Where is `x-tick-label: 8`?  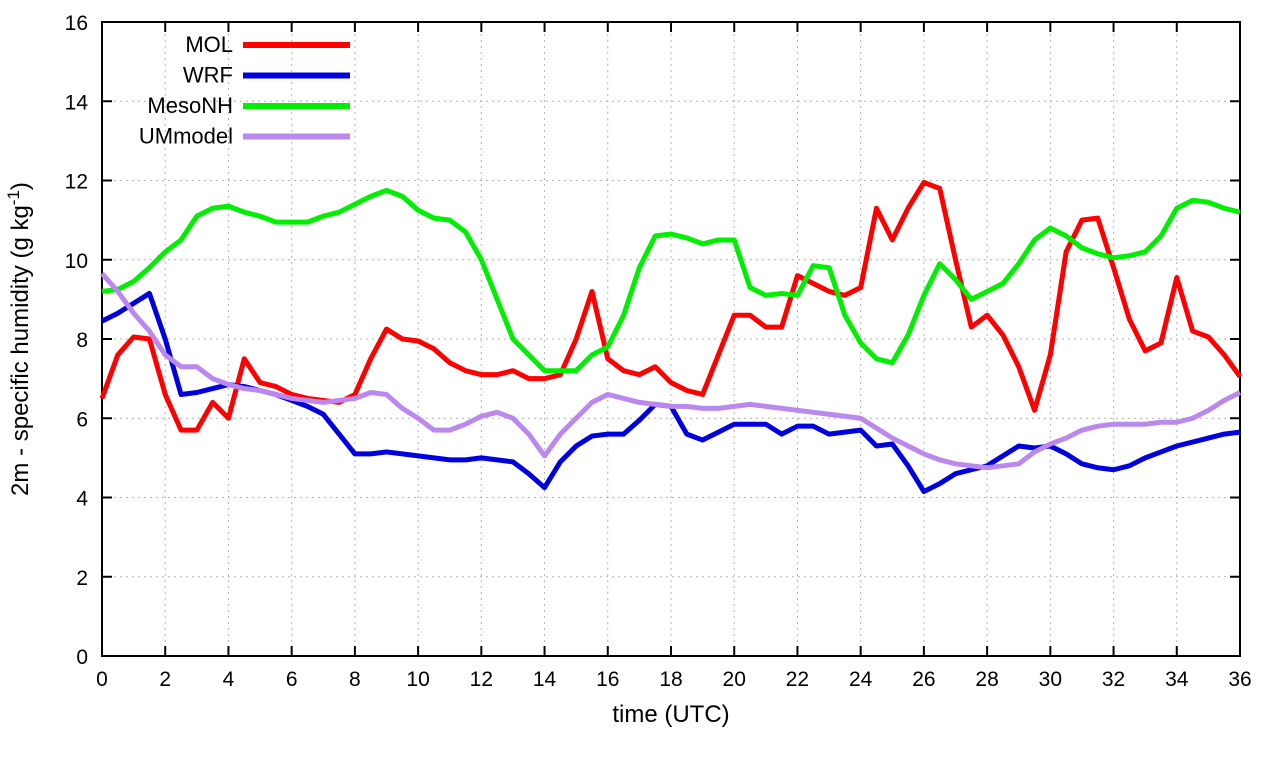 x-tick-label: 8 is located at coordinates (355, 679).